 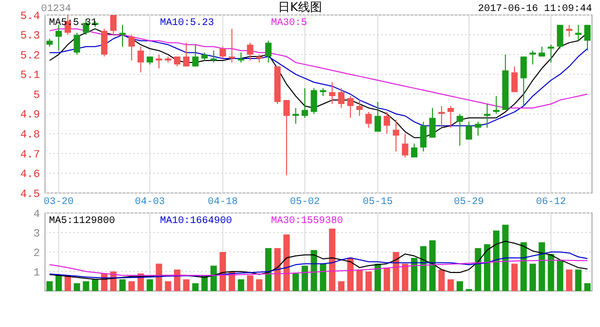 What do you see at coordinates (305, 202) in the screenshot?
I see `x-tick-label: 05-02` at bounding box center [305, 202].